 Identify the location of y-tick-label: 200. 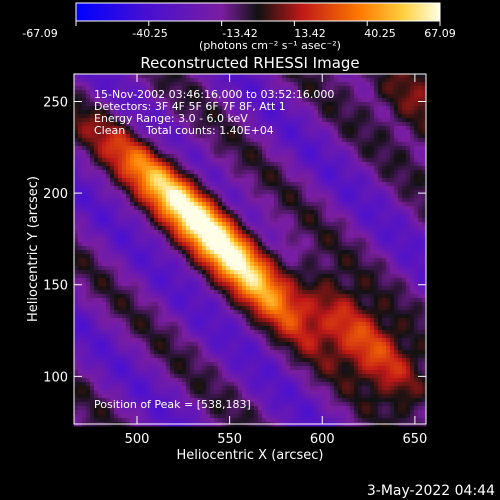
(55, 194).